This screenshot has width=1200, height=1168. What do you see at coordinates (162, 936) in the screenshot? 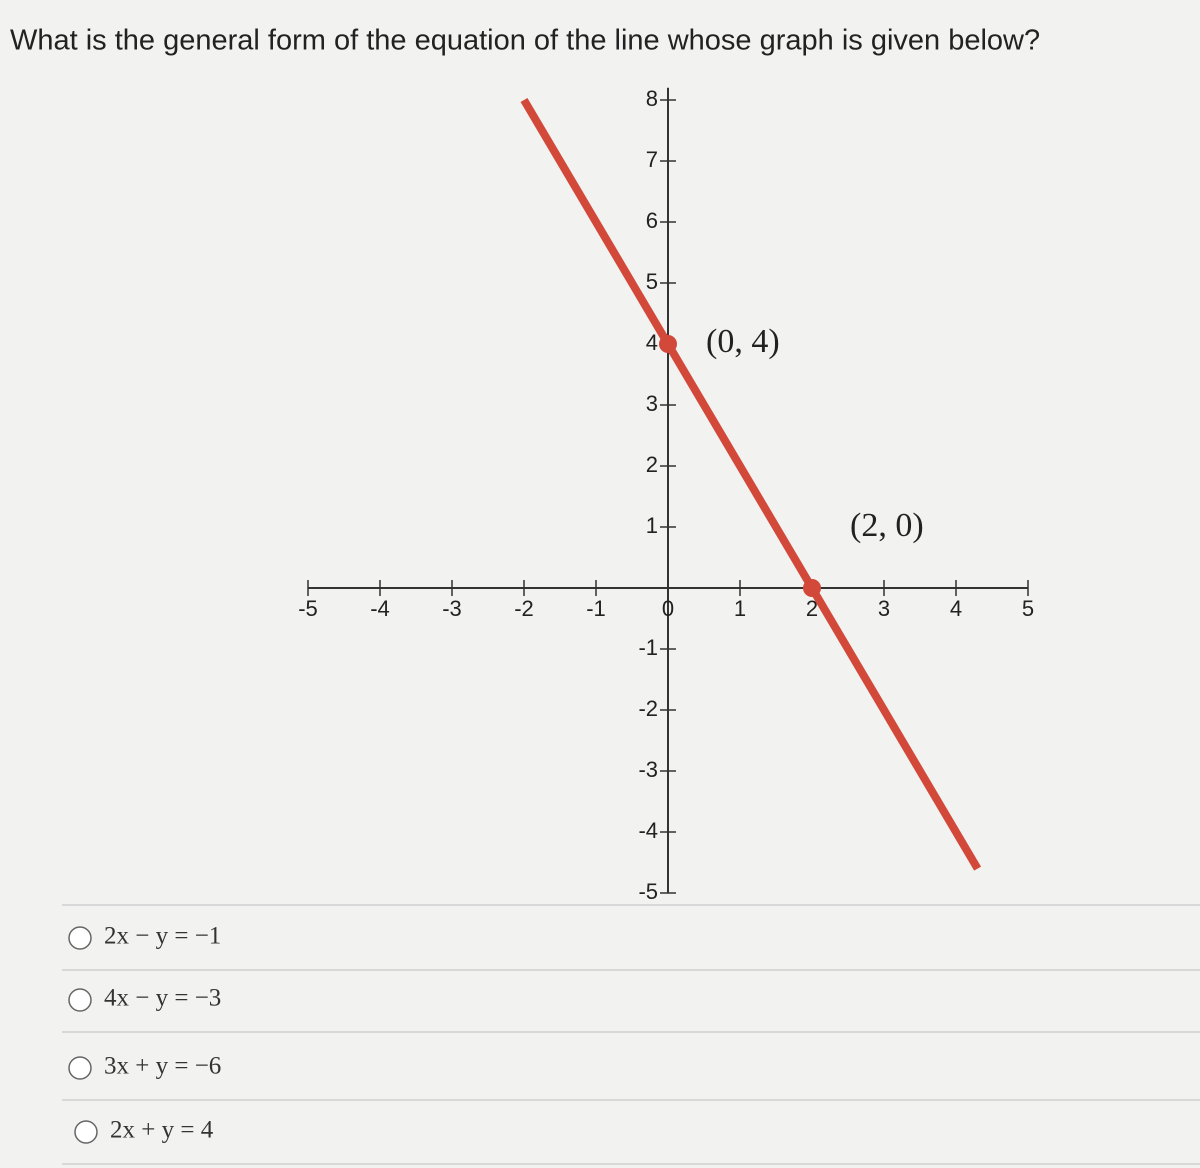
I see `option-label: 2x − y = −1` at bounding box center [162, 936].